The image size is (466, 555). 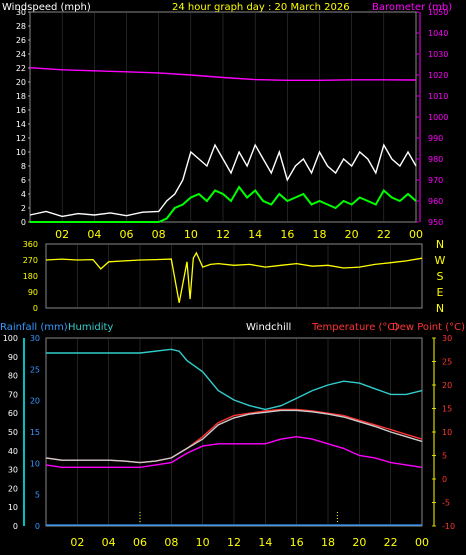 I want to click on panel3-x-tick: 18, so click(x=328, y=542).